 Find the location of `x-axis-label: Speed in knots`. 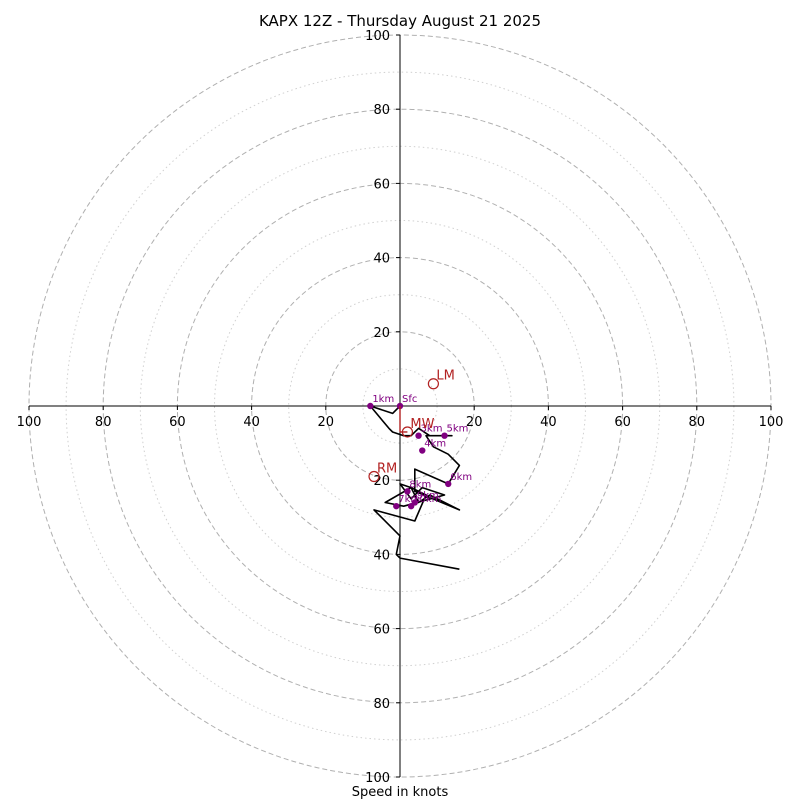

x-axis-label: Speed in knots is located at coordinates (400, 792).